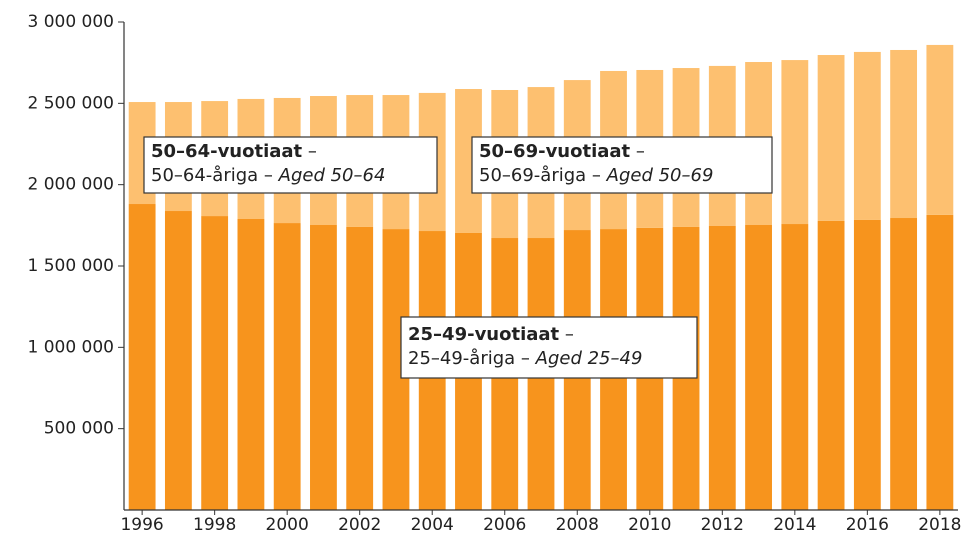  Describe the element at coordinates (332, 175) in the screenshot. I see `annotation-part: Aged 50–64` at that location.